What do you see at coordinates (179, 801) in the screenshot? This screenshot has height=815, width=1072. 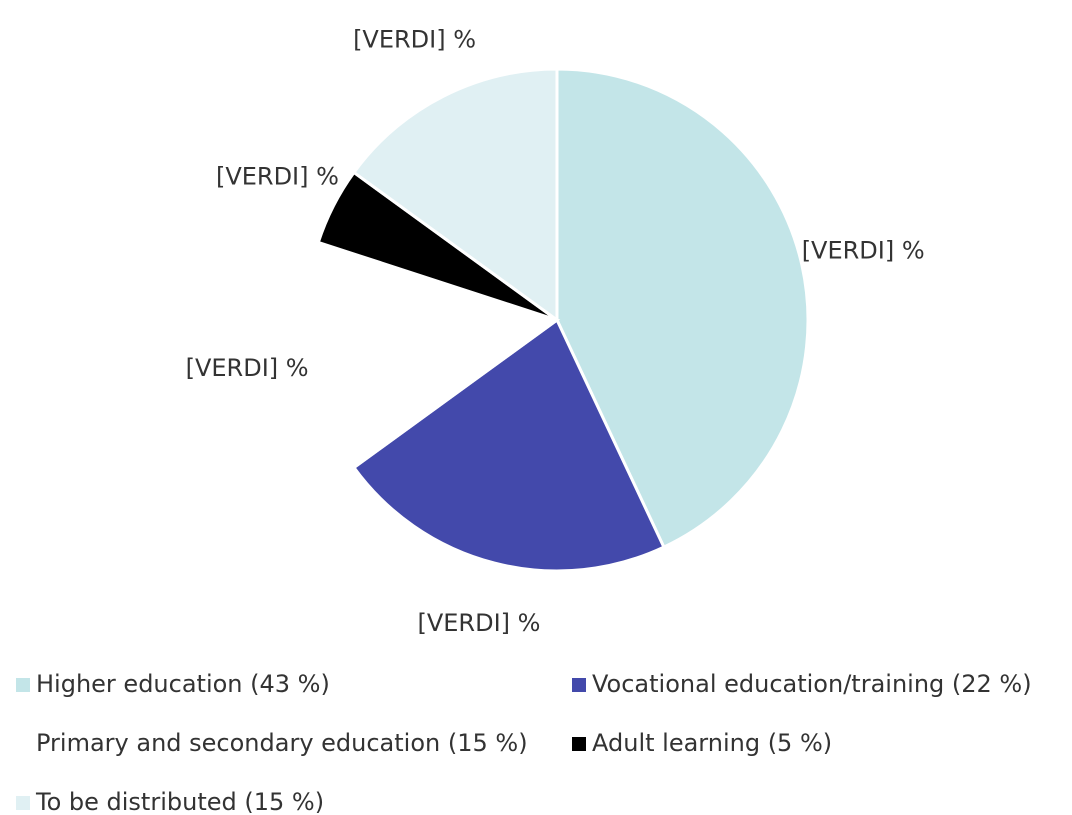 I see `legend-label: To be distributed (15 %)` at bounding box center [179, 801].